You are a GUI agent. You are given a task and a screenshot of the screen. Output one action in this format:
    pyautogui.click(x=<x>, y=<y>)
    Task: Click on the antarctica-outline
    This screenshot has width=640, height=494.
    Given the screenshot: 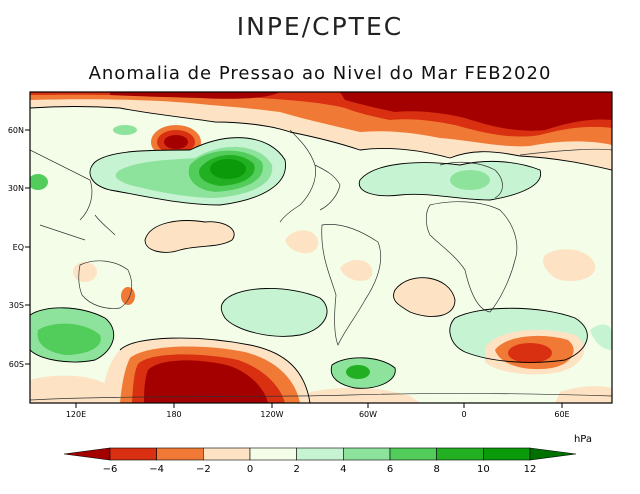 What is the action you would take?
    pyautogui.click(x=321, y=397)
    